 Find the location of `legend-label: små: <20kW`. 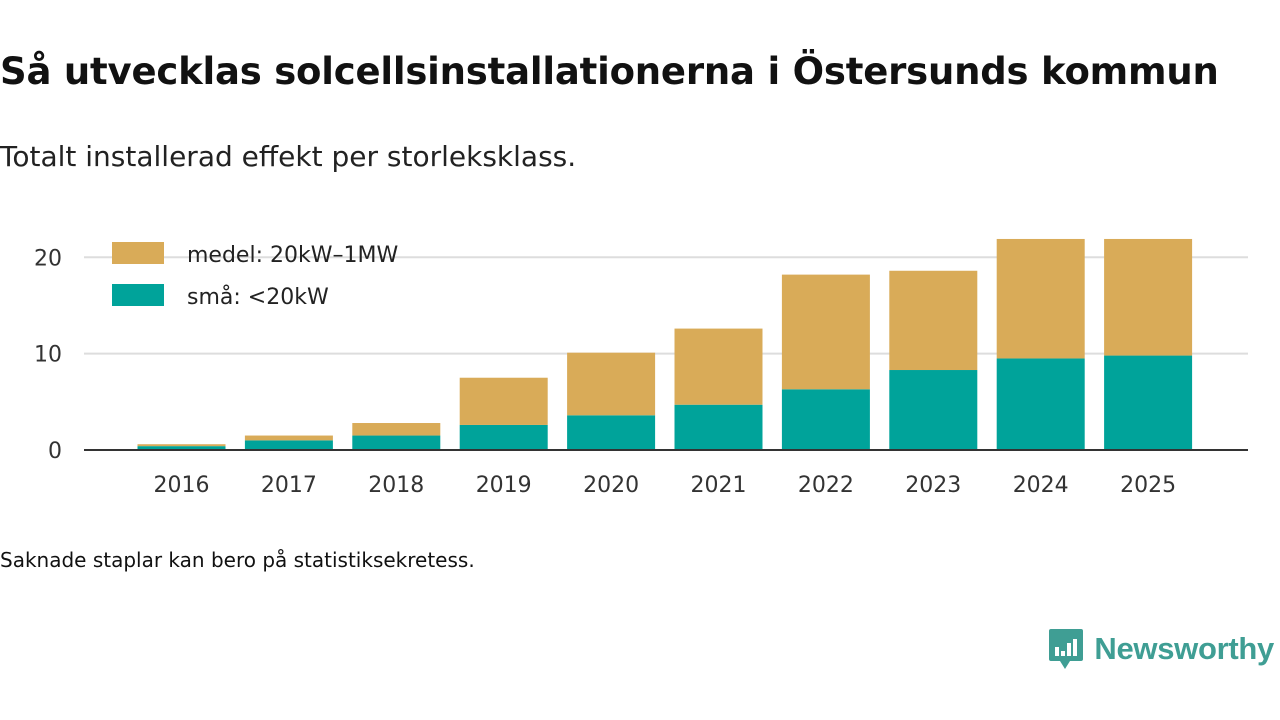

legend-label: små: <20kW is located at coordinates (258, 297).